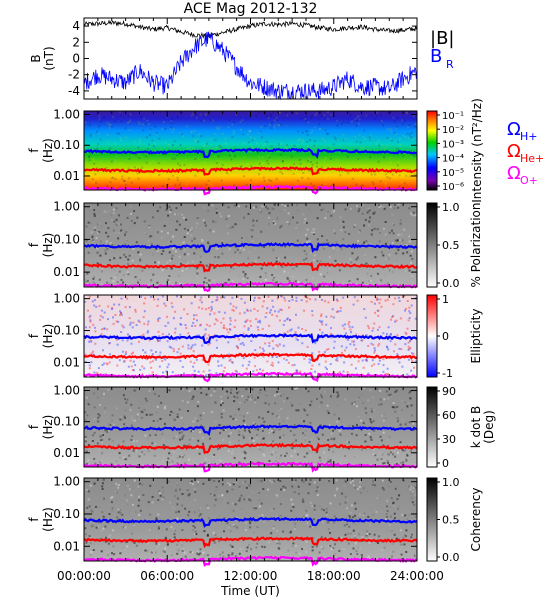  Describe the element at coordinates (450, 64) in the screenshot. I see `legend-subscript-br: R` at that location.